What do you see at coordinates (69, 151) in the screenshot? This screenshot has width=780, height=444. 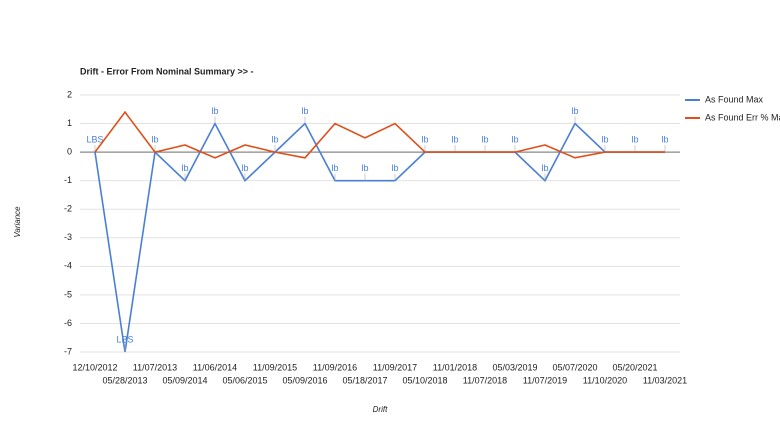 I see `y-tick-label: 0` at bounding box center [69, 151].